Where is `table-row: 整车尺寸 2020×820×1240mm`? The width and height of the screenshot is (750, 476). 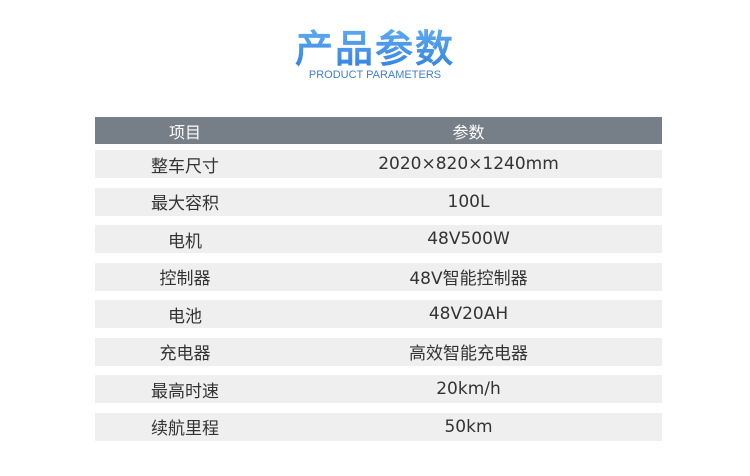 table-row: 整车尺寸 2020×820×1240mm is located at coordinates (378, 164).